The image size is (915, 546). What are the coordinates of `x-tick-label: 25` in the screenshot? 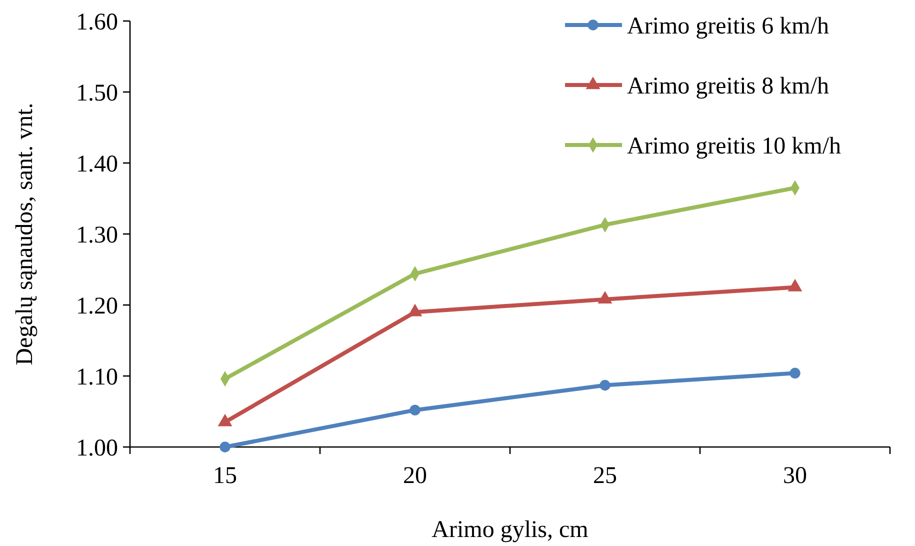 It's located at (605, 476).